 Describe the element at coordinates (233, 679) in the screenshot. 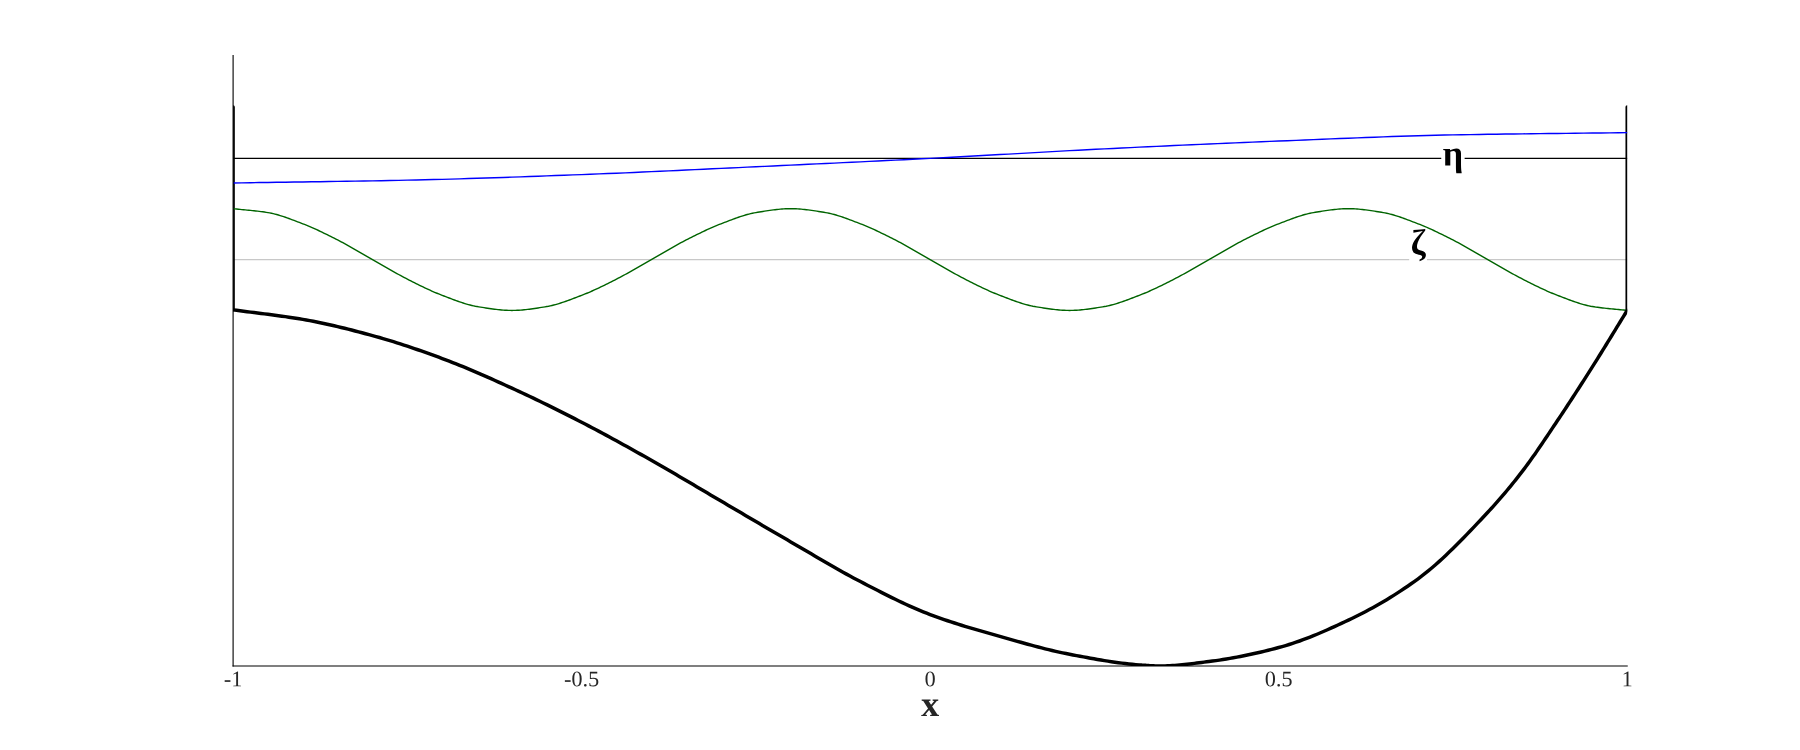

I see `x-tick-label: -1` at that location.